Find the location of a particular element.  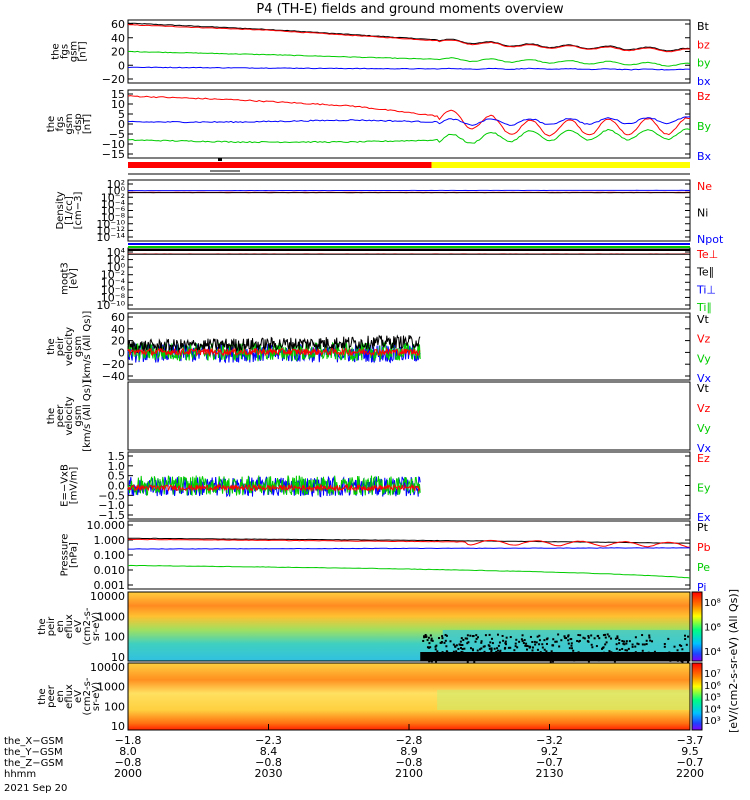

legend-ex: Ex is located at coordinates (704, 517).